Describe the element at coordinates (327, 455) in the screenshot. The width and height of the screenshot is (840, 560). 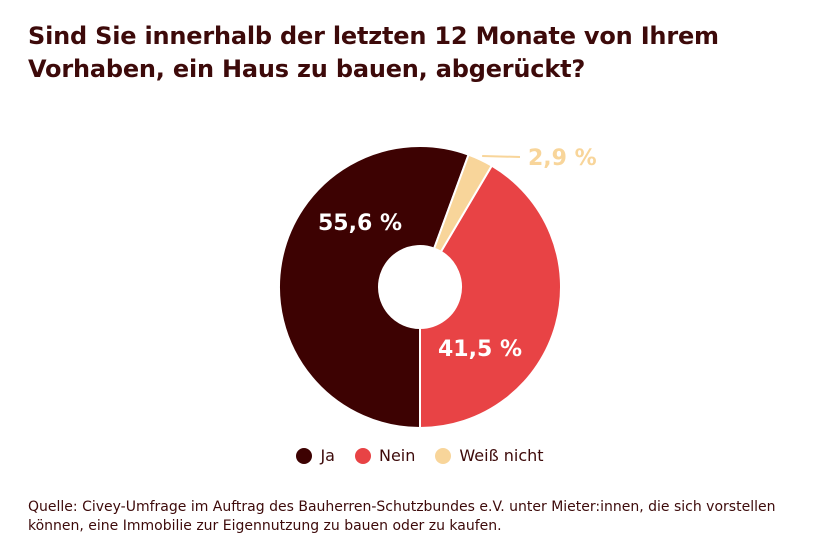
I see `legend-label-ja: Ja` at that location.